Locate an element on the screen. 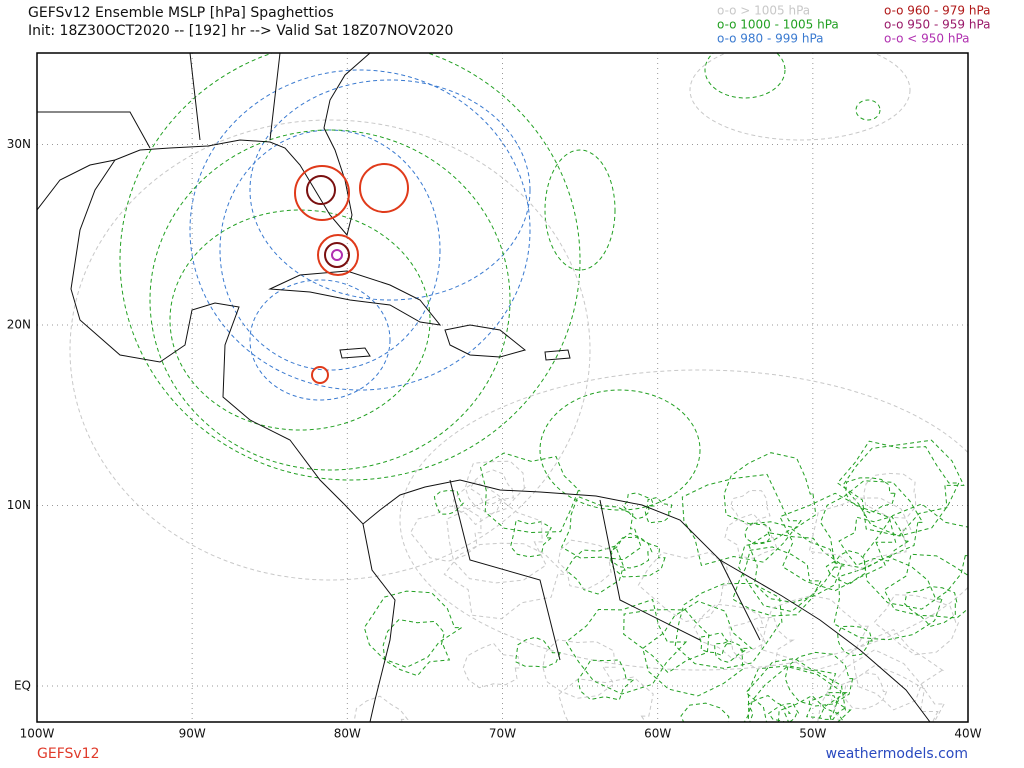 The image size is (1024, 768). model-label: GEFSv12 is located at coordinates (68, 754).